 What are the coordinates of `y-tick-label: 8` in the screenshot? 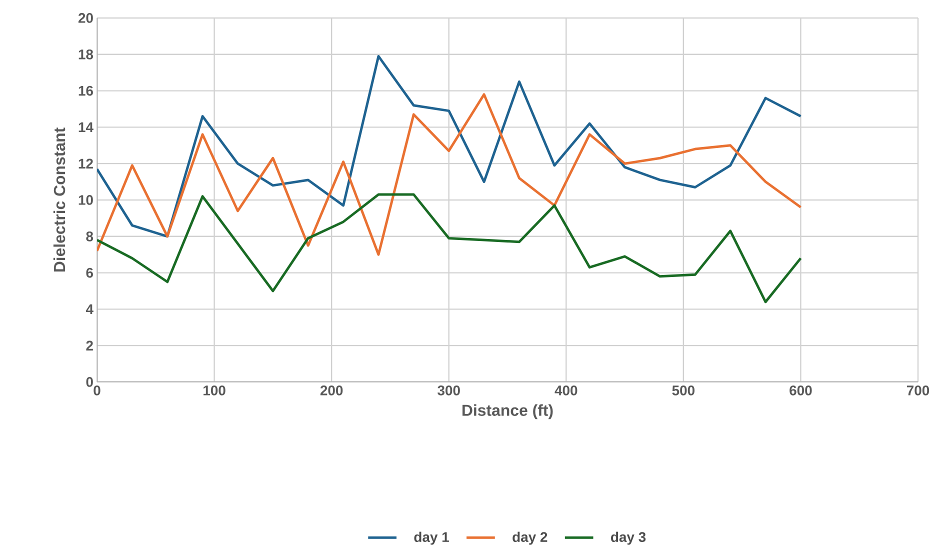 It's located at (90, 236).